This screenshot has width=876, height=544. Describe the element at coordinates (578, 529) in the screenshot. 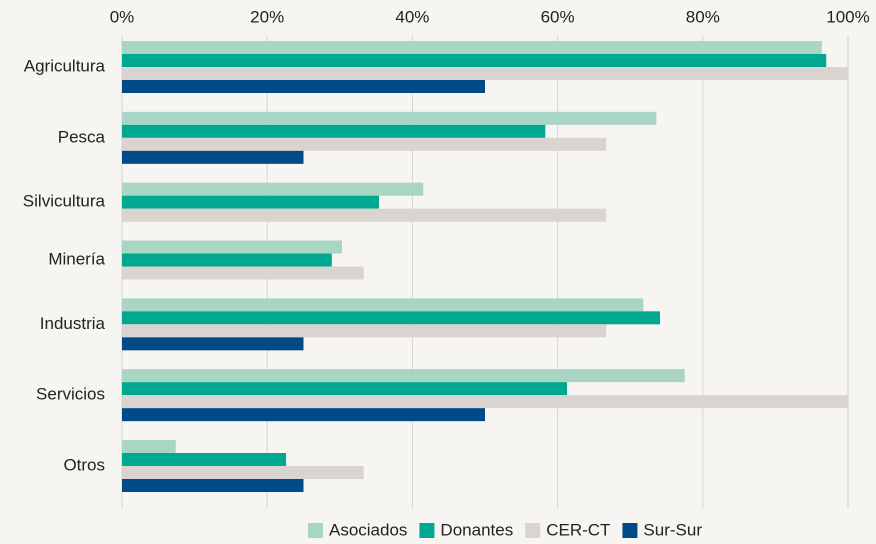

I see `legend-label: CER-CT` at that location.